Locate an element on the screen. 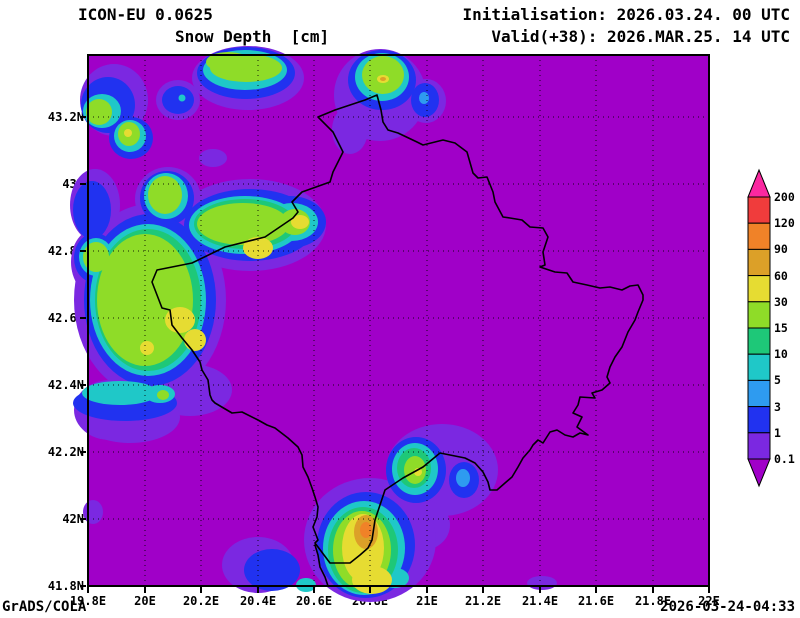 The height and width of the screenshot is (618, 800). x-tick-label: 19.8E is located at coordinates (88, 601).